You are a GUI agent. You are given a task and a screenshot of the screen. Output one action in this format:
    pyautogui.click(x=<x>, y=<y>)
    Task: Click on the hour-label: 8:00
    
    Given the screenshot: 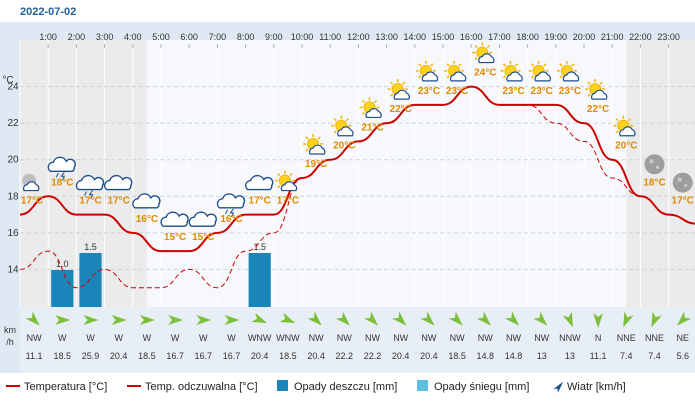 What is the action you would take?
    pyautogui.click(x=246, y=37)
    